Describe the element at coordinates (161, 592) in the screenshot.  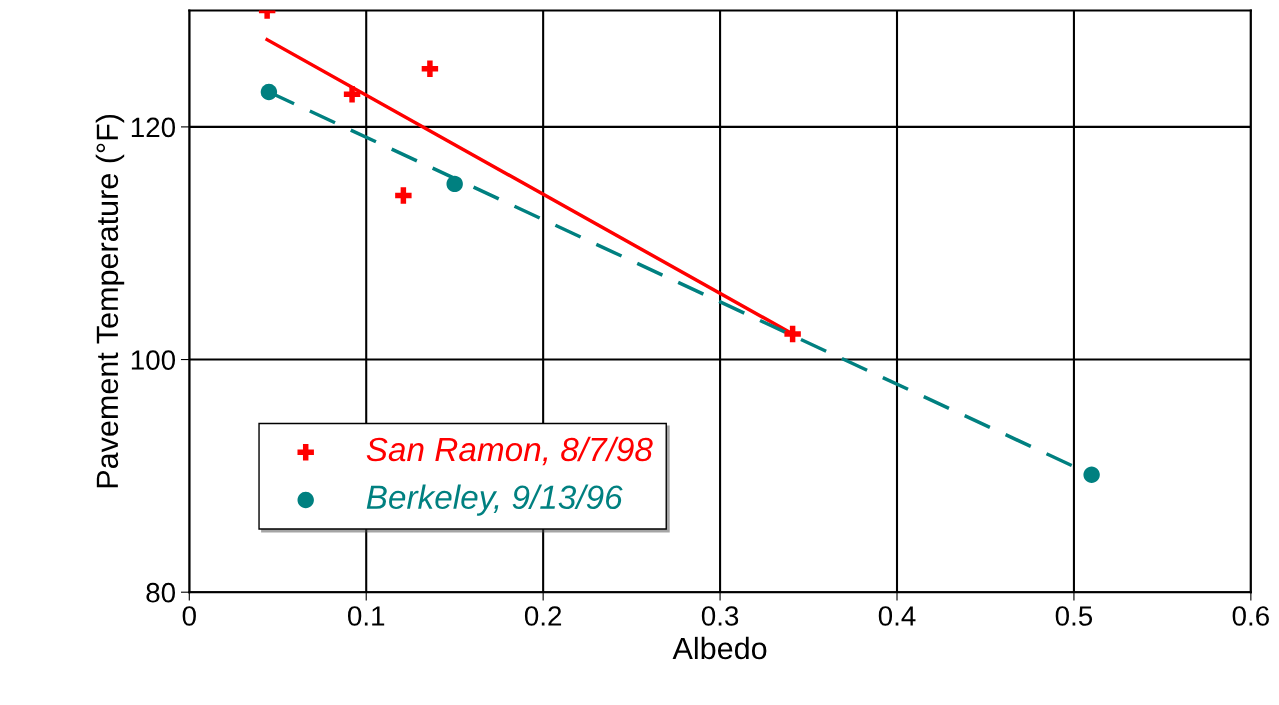
I see `y-tick-label: 80` at that location.